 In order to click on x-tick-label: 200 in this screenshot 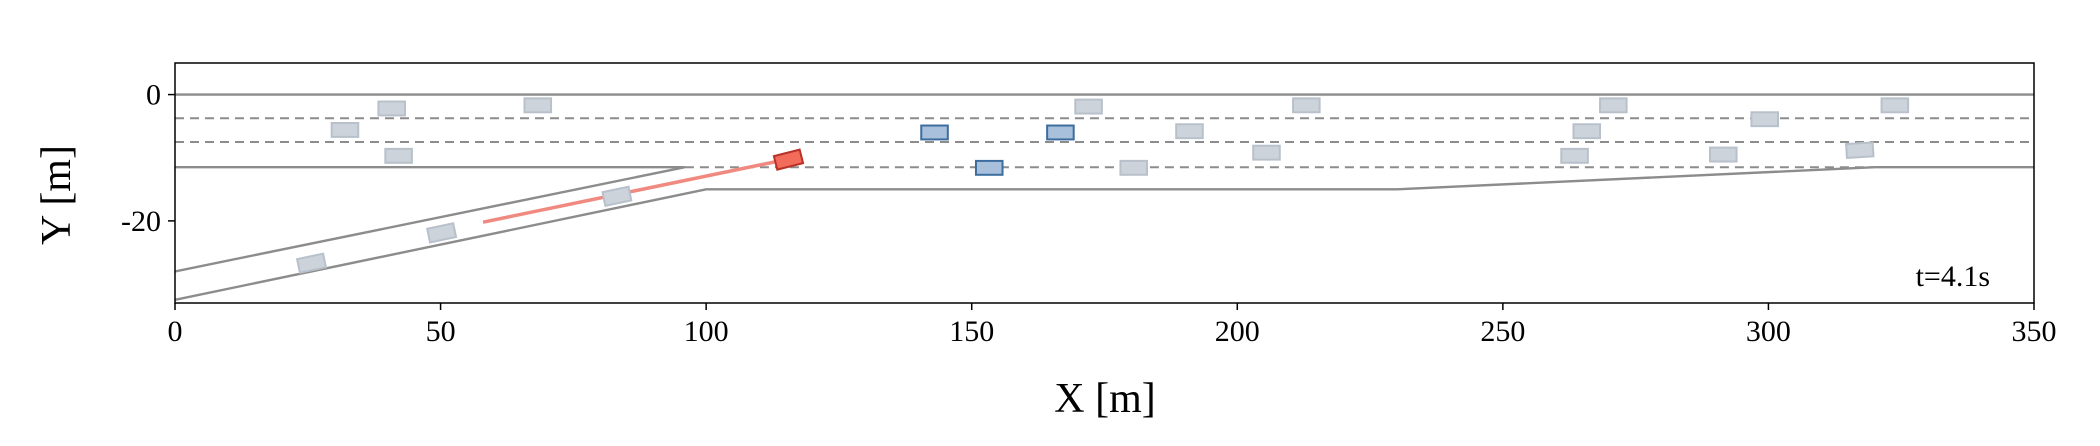, I will do `click(1237, 331)`.